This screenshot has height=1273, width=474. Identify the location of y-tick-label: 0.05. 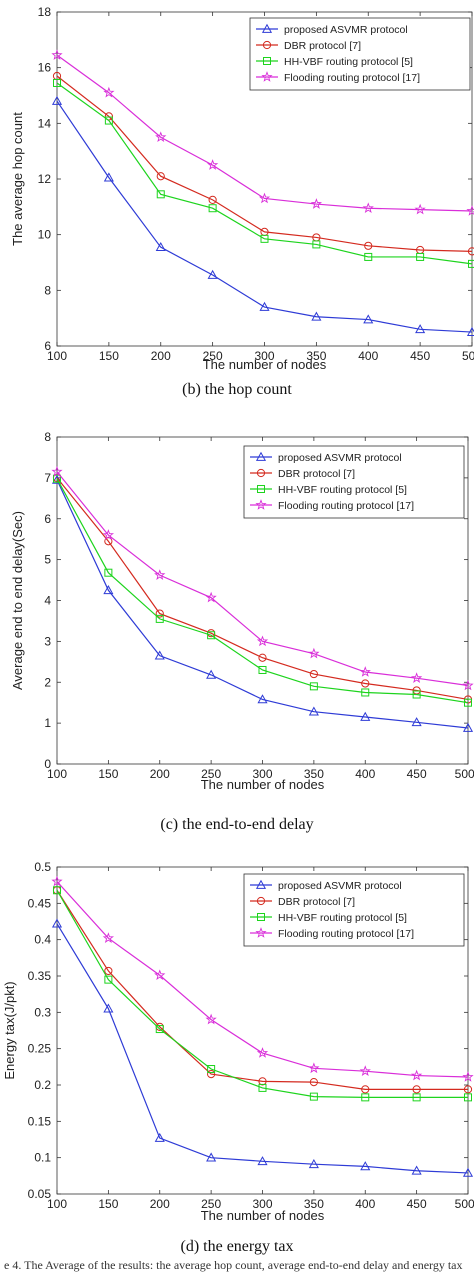
(40, 1194).